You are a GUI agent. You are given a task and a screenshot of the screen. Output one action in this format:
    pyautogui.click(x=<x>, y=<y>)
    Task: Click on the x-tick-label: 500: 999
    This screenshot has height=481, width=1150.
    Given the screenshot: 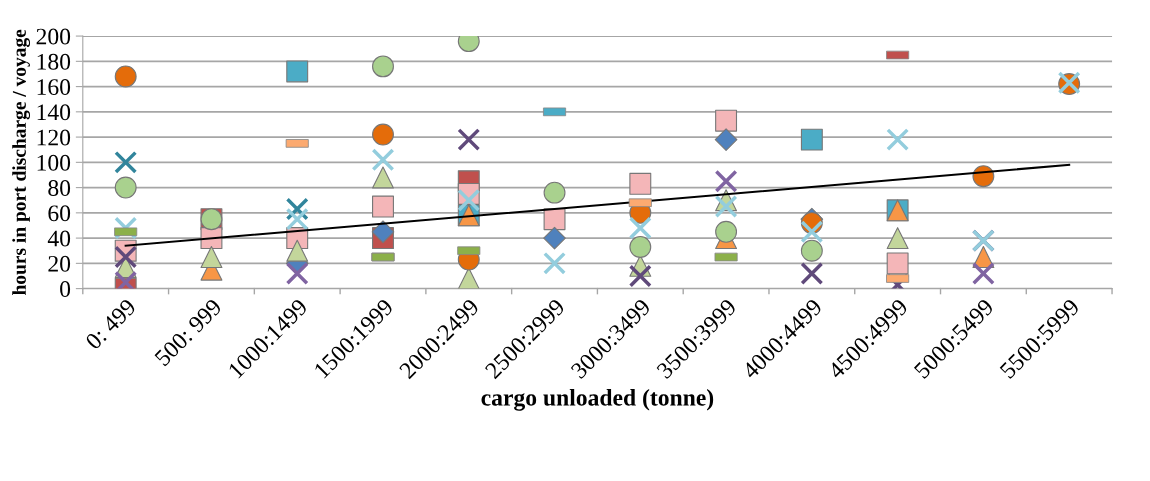 What is the action you would take?
    pyautogui.click(x=188, y=332)
    